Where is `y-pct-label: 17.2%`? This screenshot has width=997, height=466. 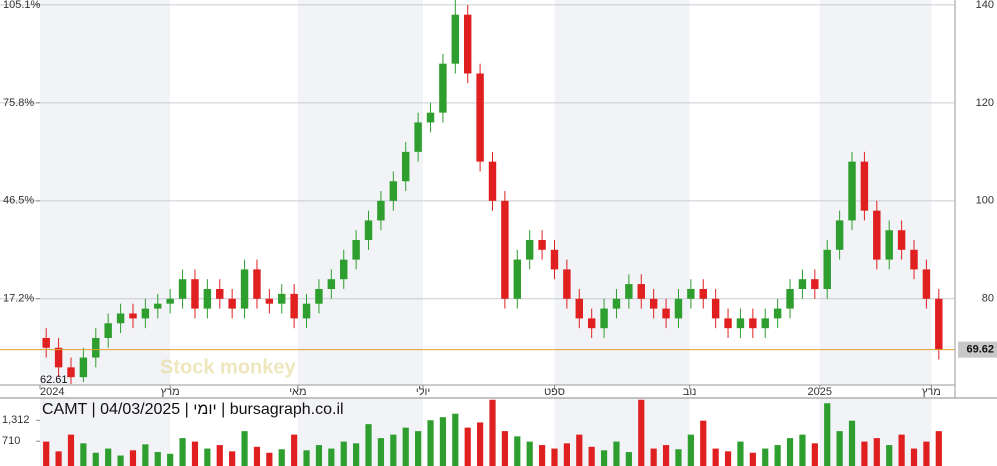 y-pct-label: 17.2% is located at coordinates (18, 299).